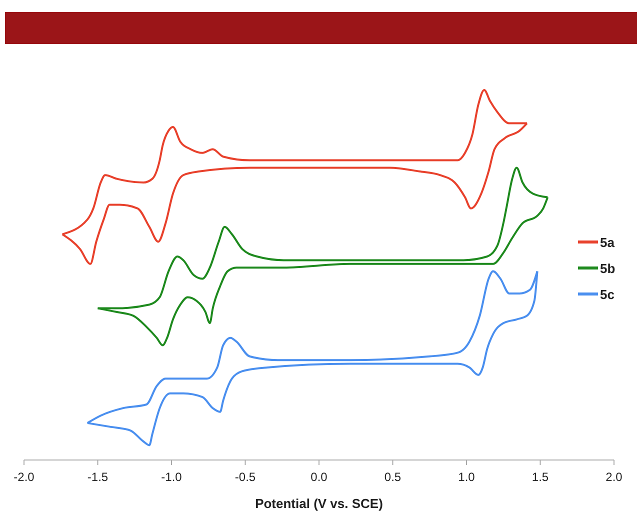 This screenshot has height=519, width=637. Describe the element at coordinates (97, 477) in the screenshot. I see `x-tick-label: -1.5` at that location.